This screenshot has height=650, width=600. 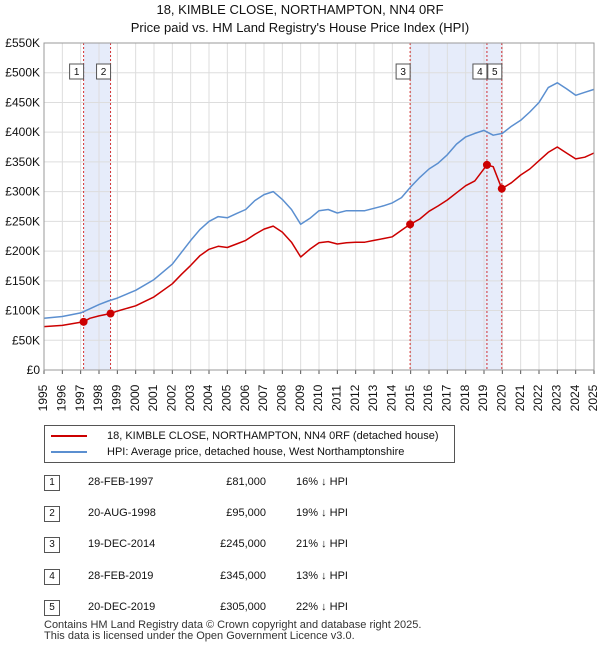 I want to click on sale-price: £345,000, so click(x=243, y=576).